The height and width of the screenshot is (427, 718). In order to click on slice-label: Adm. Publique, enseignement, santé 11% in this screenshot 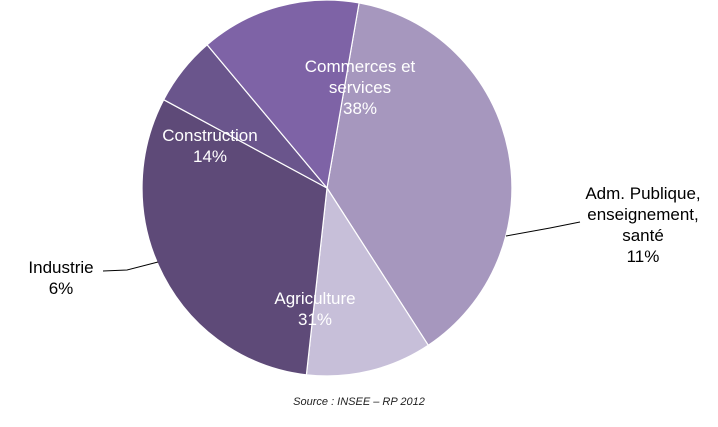, I will do `click(642, 225)`.